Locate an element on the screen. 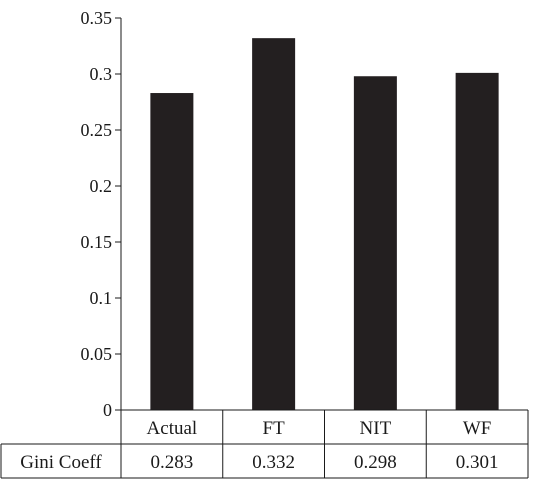 The image size is (533, 485). y-axis: 0 0.05 0.1 0.15 0.2 0.25 0.3 0.35 is located at coordinates (101, 214).